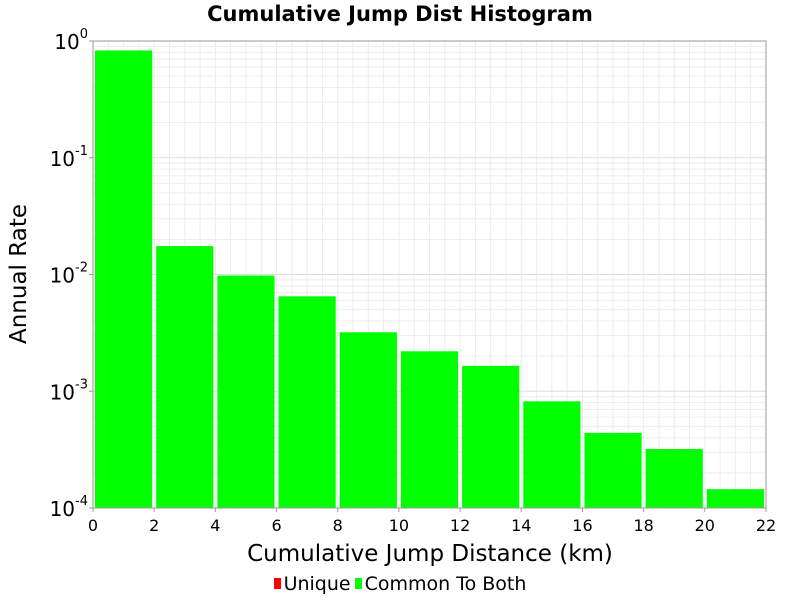 The image size is (800, 600). What do you see at coordinates (445, 584) in the screenshot?
I see `legend-label-common: Common To Both` at bounding box center [445, 584].